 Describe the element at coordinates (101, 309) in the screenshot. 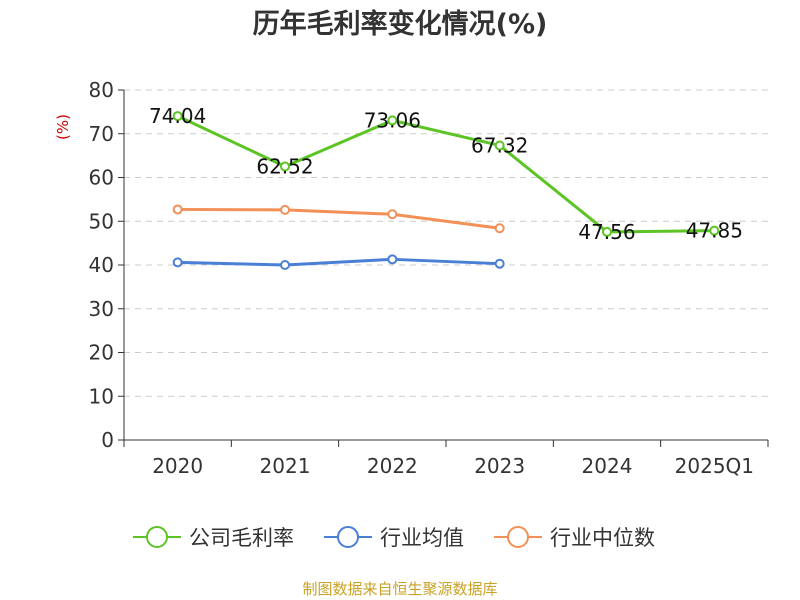

I see `y-tick-label: 30` at that location.